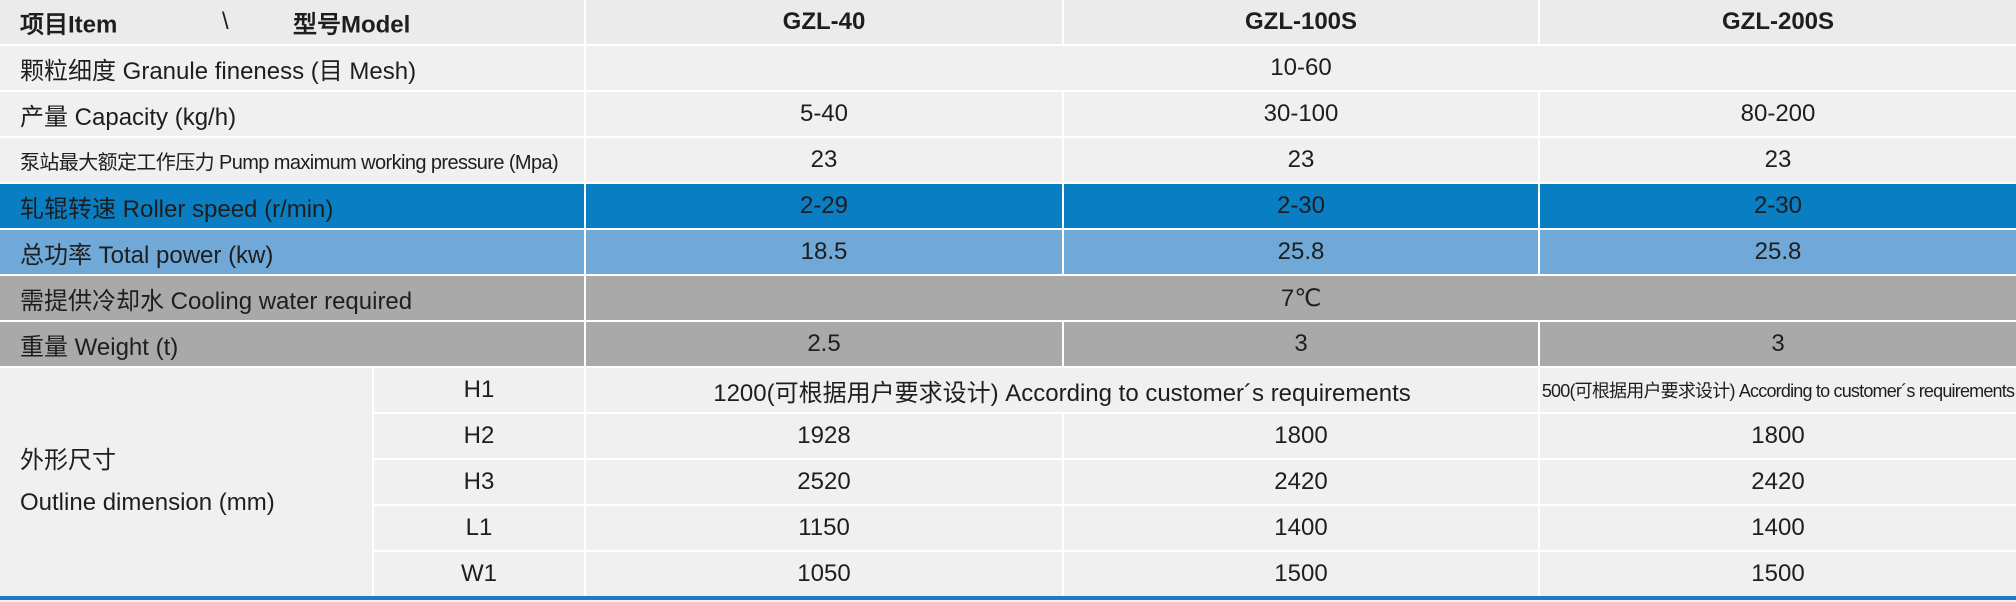 The image size is (2016, 602). I want to click on dimension-value: 1928, so click(824, 436).